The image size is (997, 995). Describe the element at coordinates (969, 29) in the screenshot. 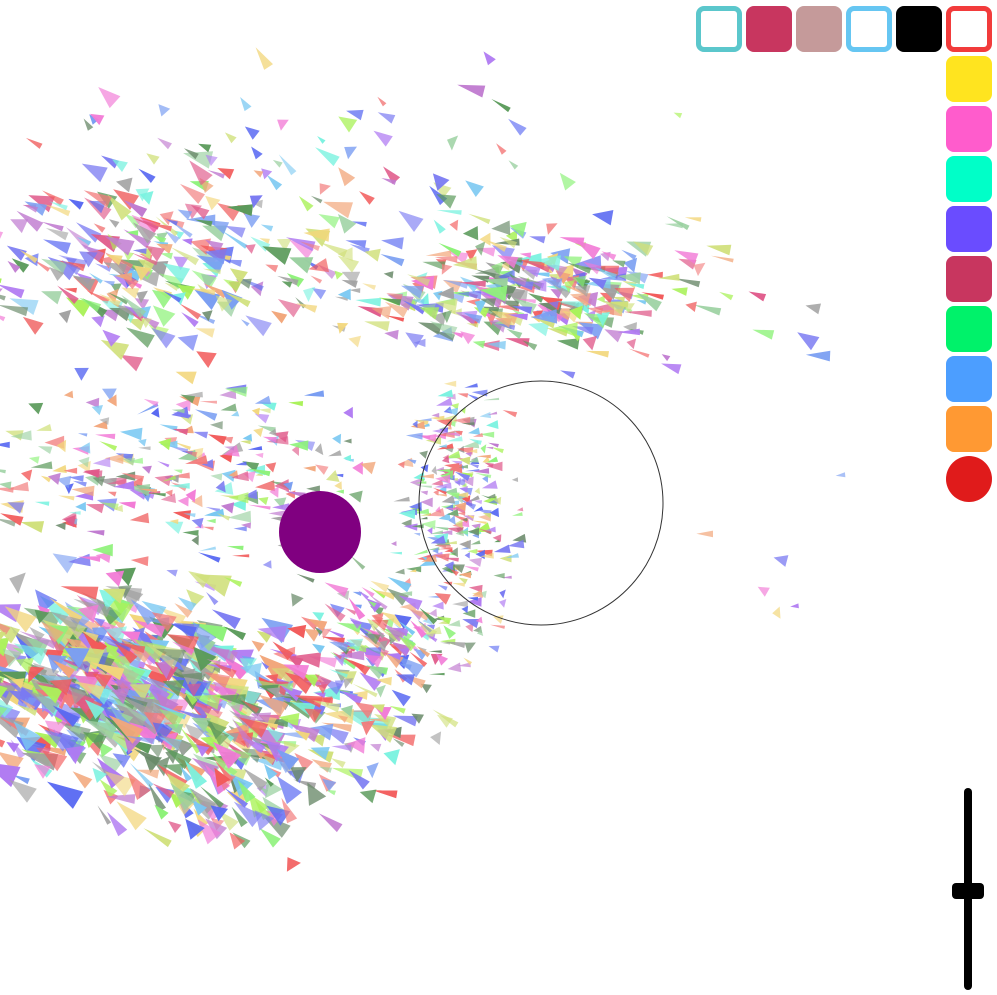

I see `swatch-outline-red` at that location.